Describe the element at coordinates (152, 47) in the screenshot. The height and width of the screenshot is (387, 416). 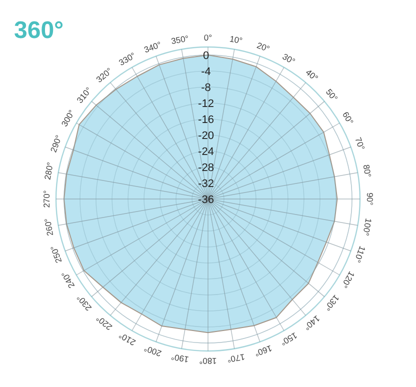
I see `spoke-label: 340°` at that location.